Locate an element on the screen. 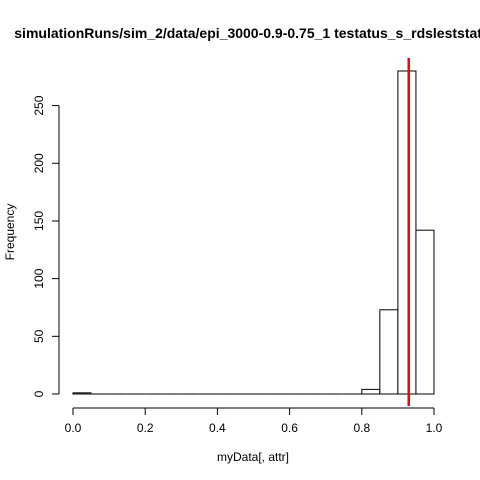  y-tick-label: 0 is located at coordinates (39, 393).